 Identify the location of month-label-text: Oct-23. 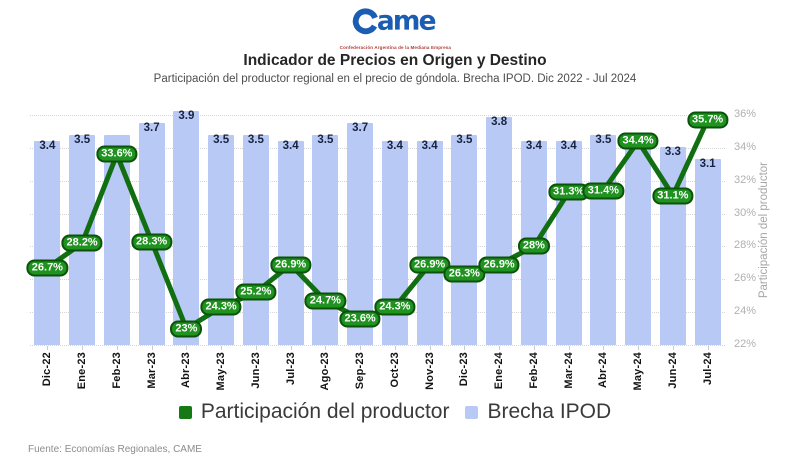
(394, 370).